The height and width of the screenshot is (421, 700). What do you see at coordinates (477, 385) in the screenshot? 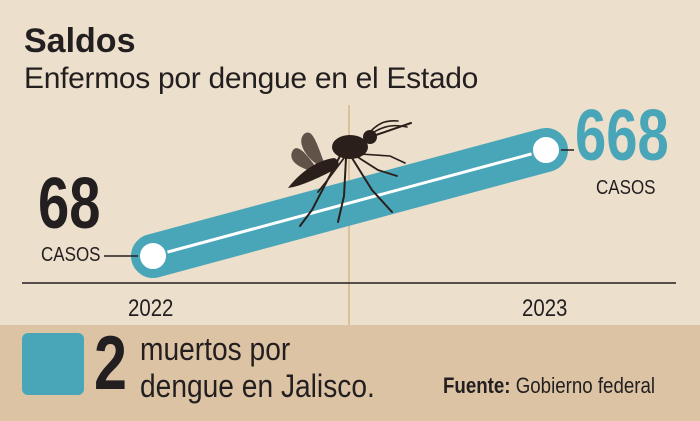
I see `source-label: Fuente:` at bounding box center [477, 385].